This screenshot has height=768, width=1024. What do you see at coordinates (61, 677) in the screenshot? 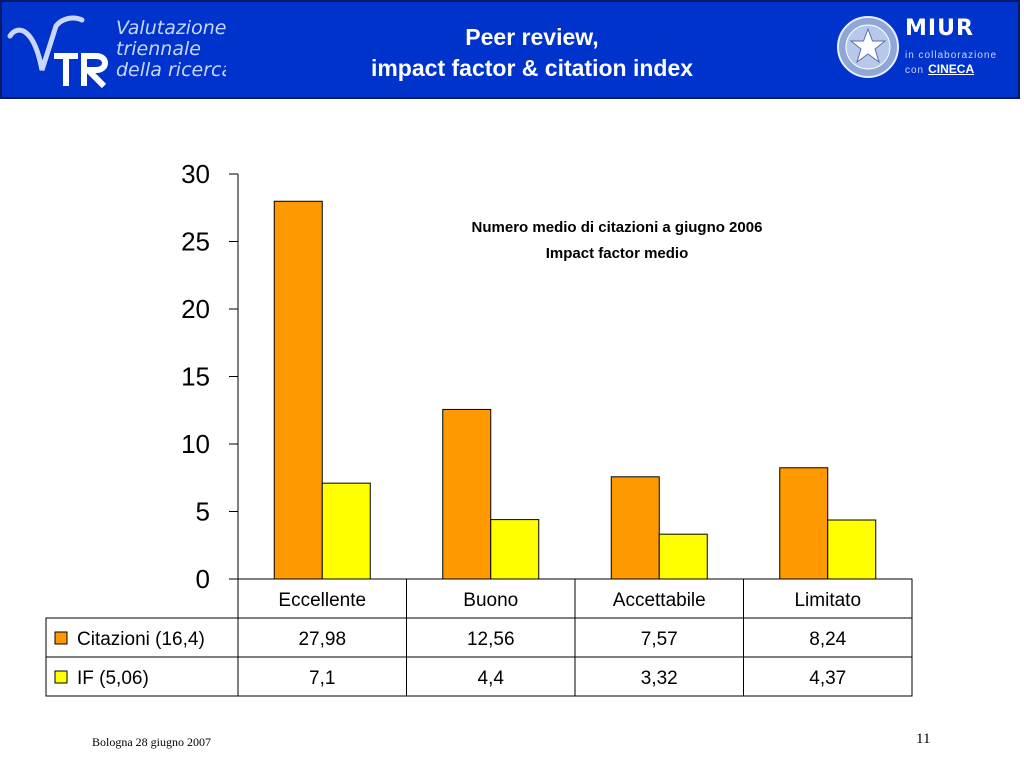
I see `legend-key-if` at bounding box center [61, 677].